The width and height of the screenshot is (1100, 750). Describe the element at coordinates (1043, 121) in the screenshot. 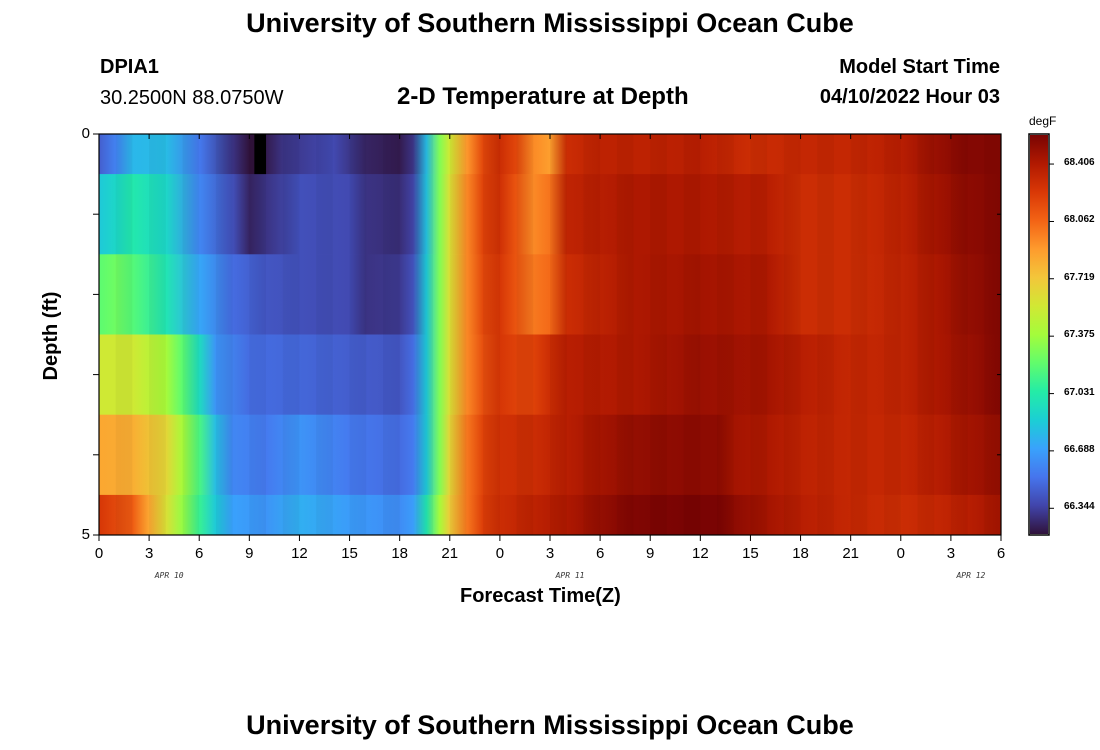

I see `colorbar-units: degF` at that location.